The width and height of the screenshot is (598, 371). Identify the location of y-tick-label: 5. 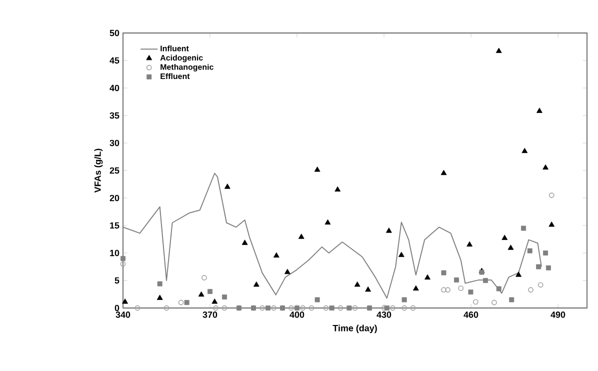
(117, 280).